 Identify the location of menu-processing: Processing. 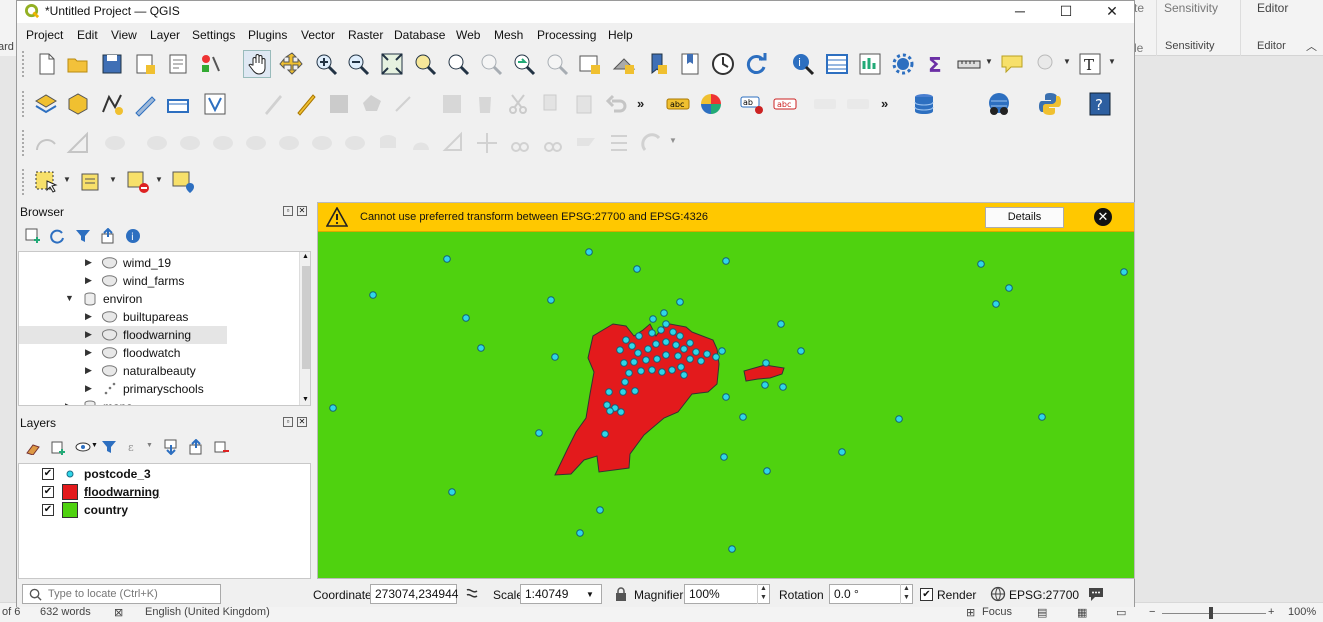
(567, 35).